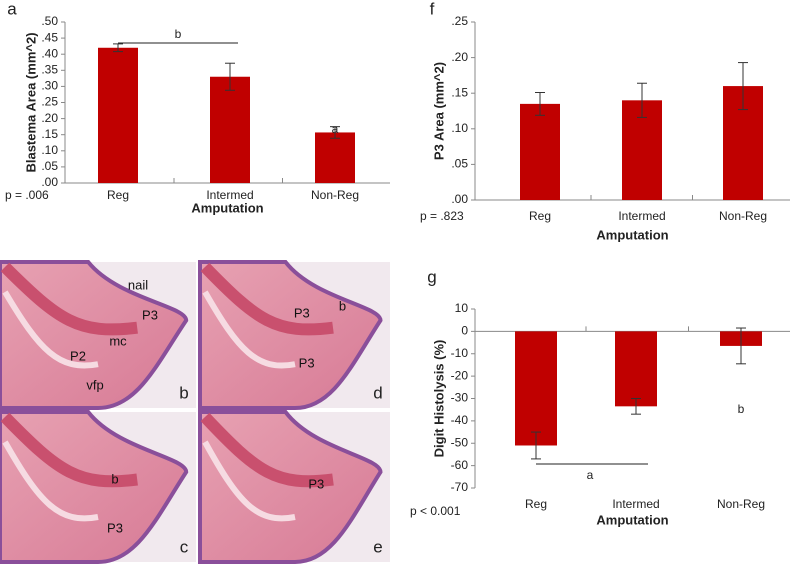 Image resolution: width=800 pixels, height=565 pixels. Describe the element at coordinates (27, 195) in the screenshot. I see `p-value: p = .006` at that location.